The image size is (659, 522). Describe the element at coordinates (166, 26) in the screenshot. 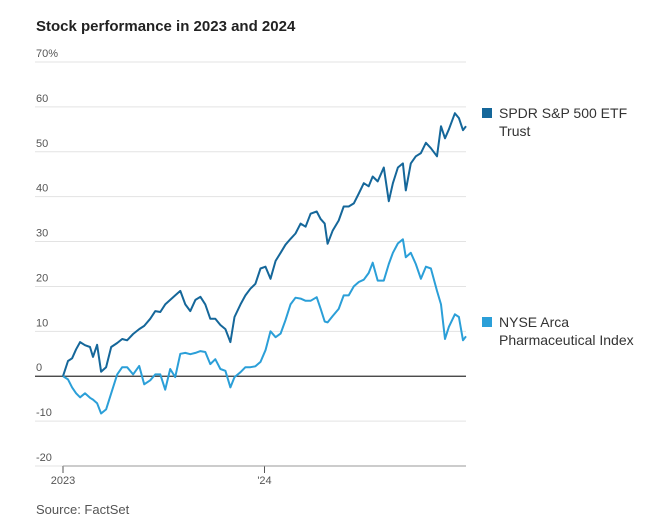

I see `chart-title: Stock performance in 2023 and 2024` at that location.